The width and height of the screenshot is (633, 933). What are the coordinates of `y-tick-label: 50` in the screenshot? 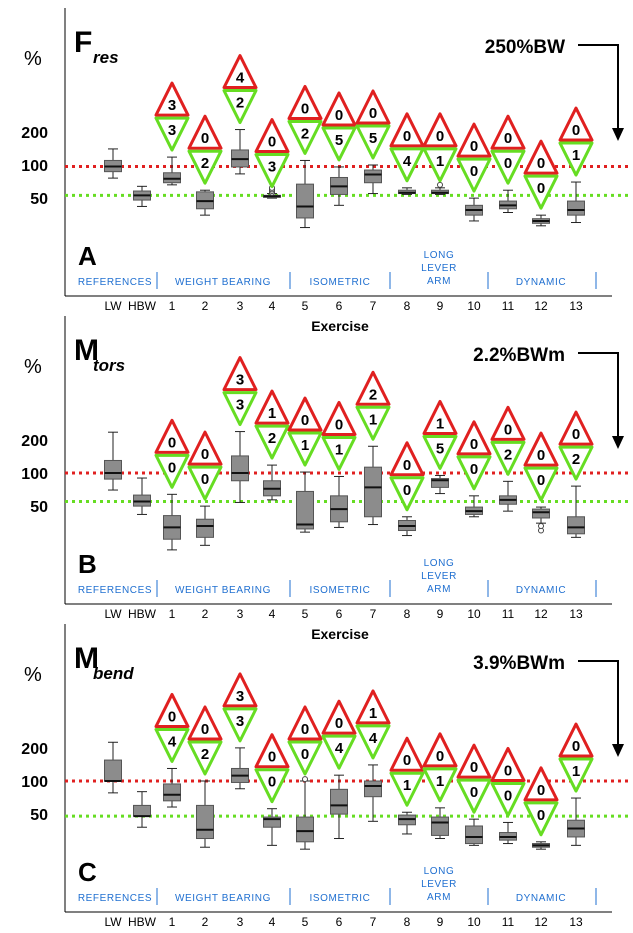 It's located at (39, 815).